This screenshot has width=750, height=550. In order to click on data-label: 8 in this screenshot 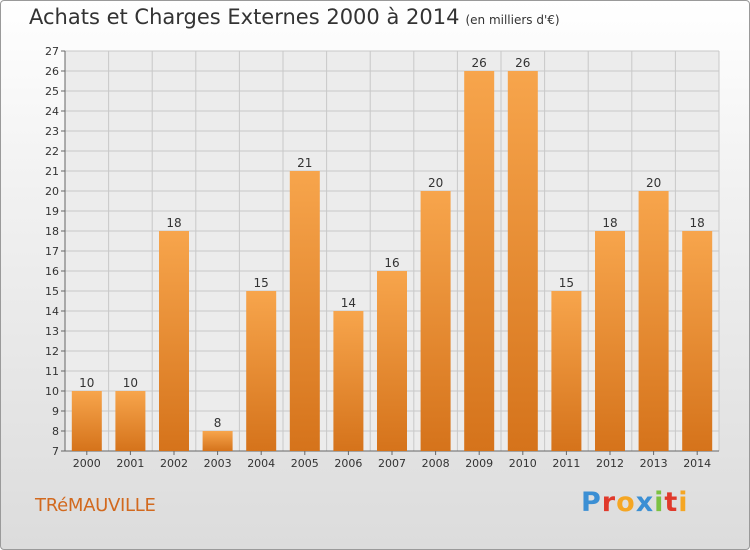, I will do `click(218, 423)`.